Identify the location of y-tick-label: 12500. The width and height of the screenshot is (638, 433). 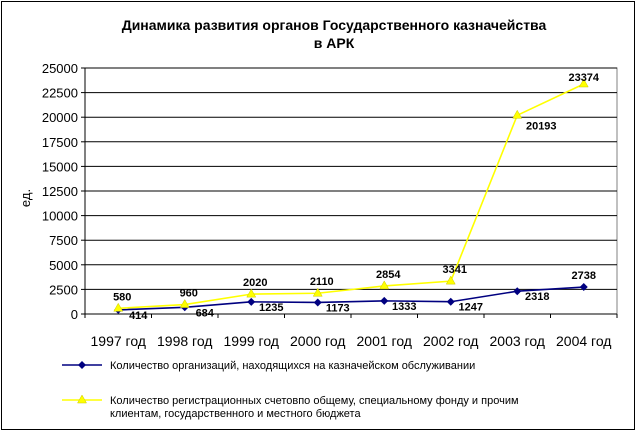
(60, 191).